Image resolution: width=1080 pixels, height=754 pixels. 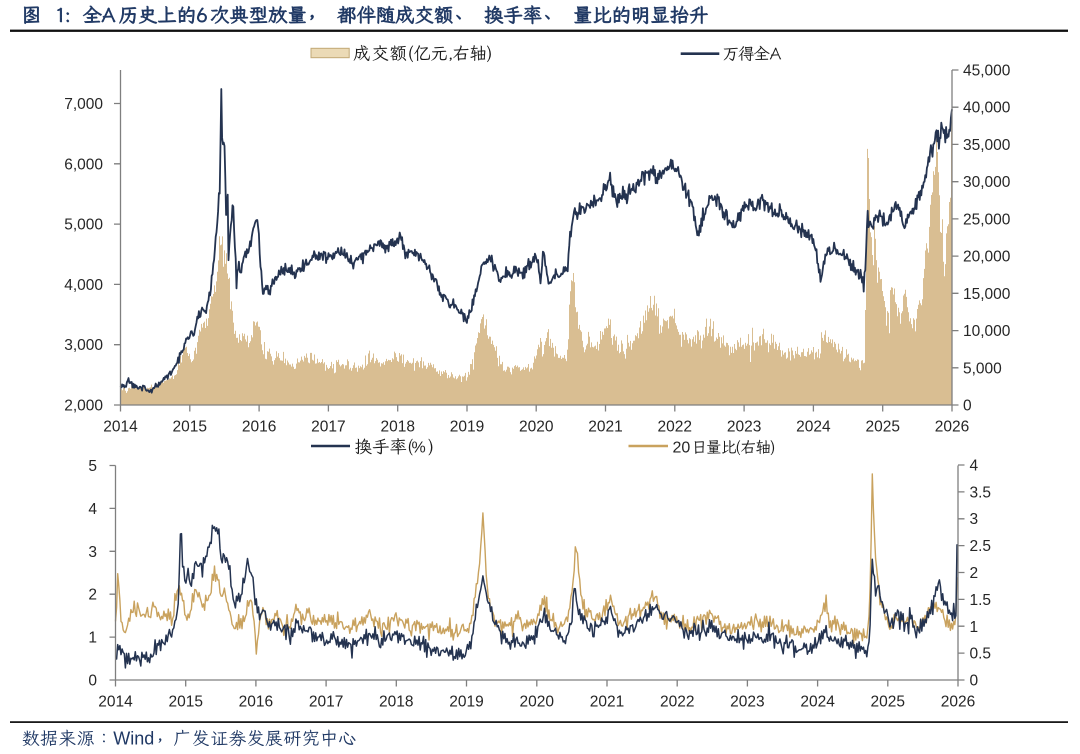 What do you see at coordinates (133, 739) in the screenshot?
I see `svg-text: Wind` at bounding box center [133, 739].